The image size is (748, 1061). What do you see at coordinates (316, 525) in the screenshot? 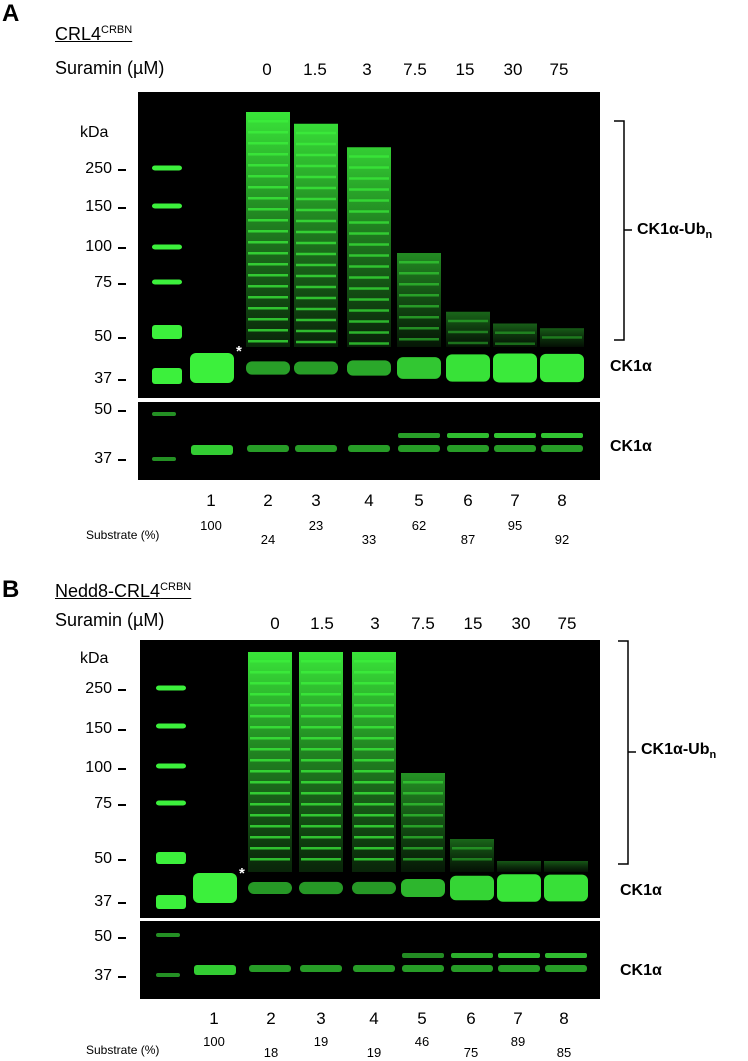
I see `substrate-value: 23` at bounding box center [316, 525].